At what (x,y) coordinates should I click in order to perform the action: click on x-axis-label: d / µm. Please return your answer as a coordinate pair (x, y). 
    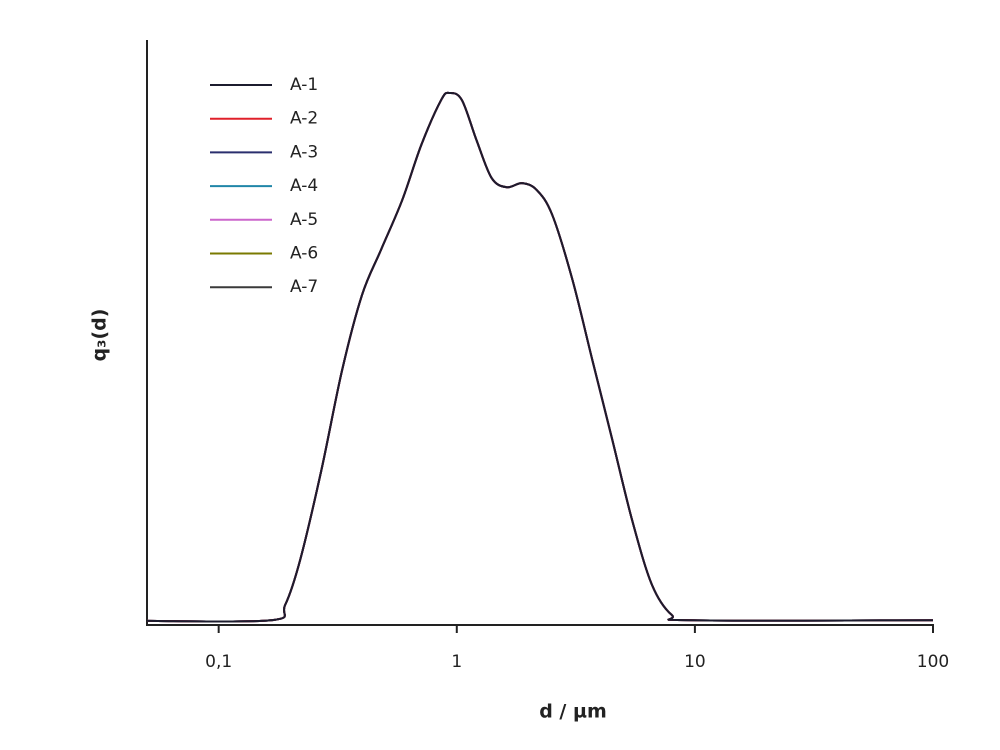
    Looking at the image, I should click on (573, 712).